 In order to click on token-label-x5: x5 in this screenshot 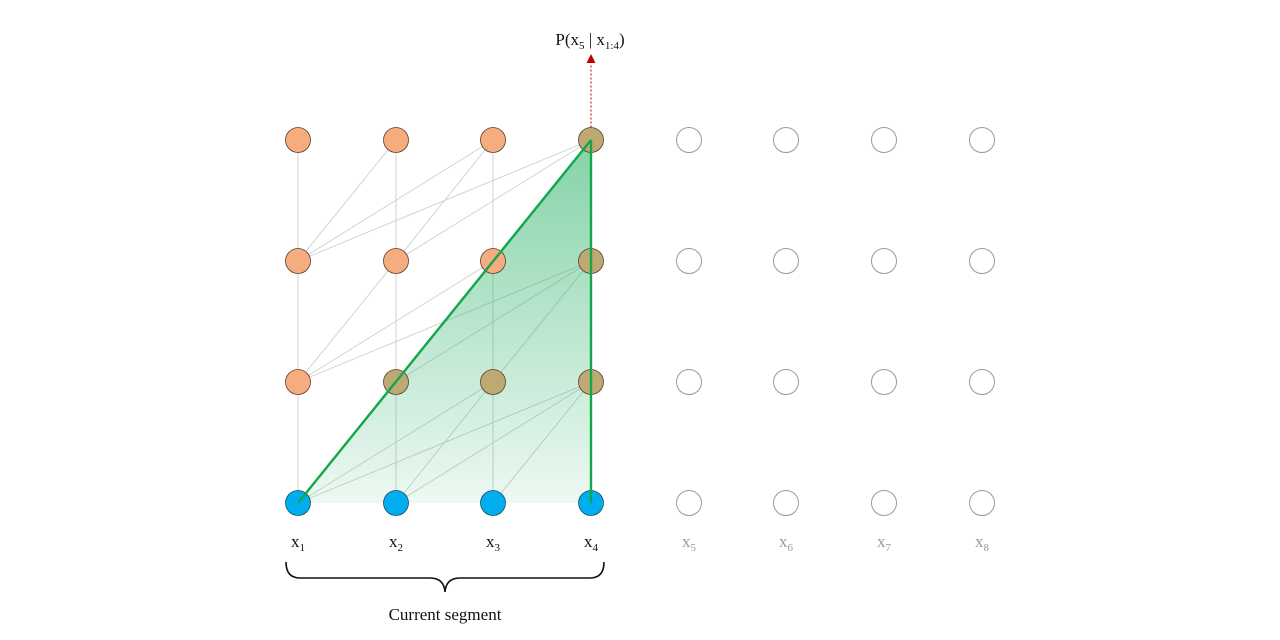, I will do `click(689, 543)`.